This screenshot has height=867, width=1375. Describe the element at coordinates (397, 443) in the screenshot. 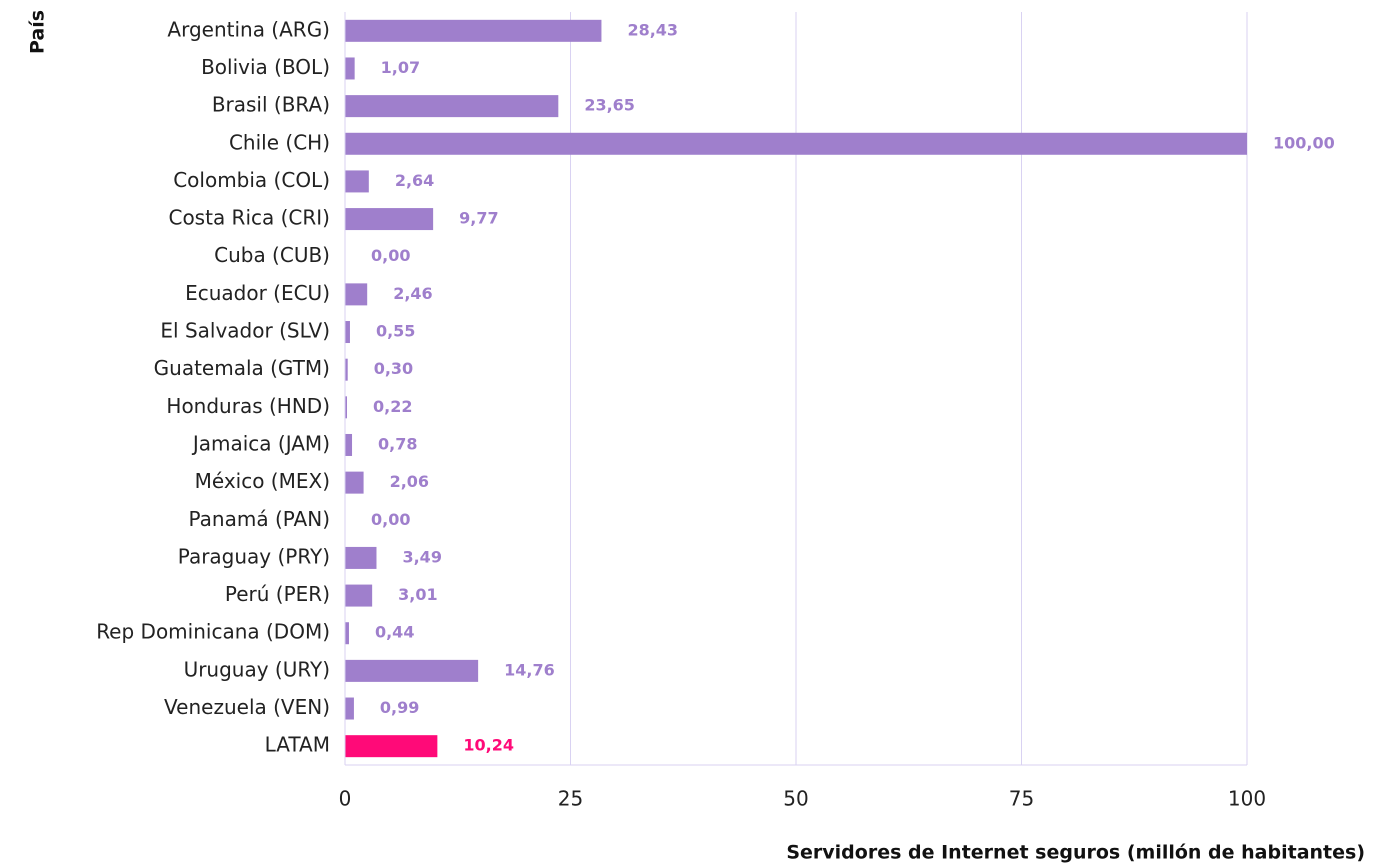

I see `value-label: 0,78` at that location.